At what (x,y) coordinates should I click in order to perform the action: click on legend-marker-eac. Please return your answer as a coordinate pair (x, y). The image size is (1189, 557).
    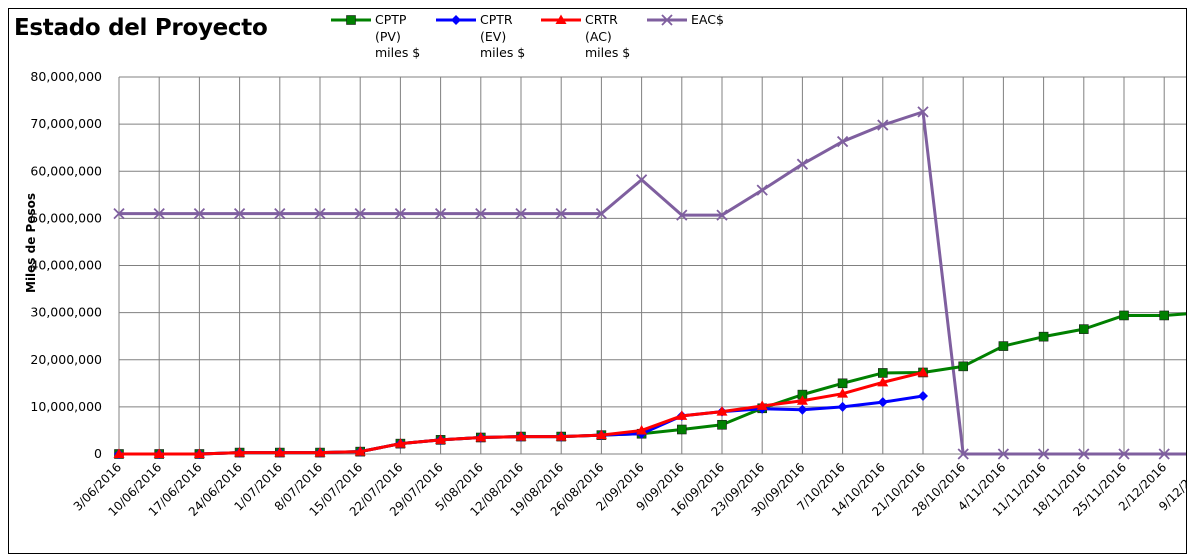
    Looking at the image, I should click on (667, 20).